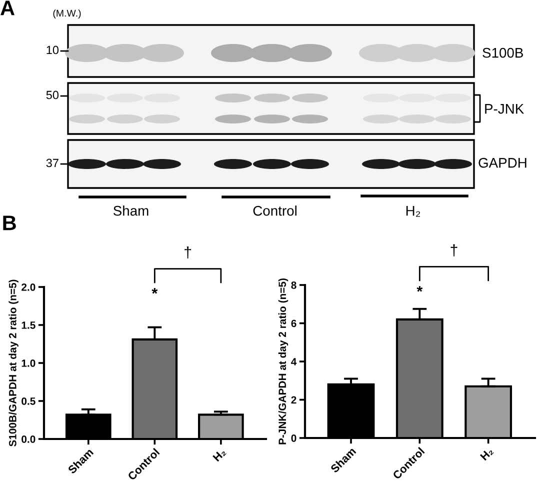  I want to click on text: P-JNK, so click(504, 109).